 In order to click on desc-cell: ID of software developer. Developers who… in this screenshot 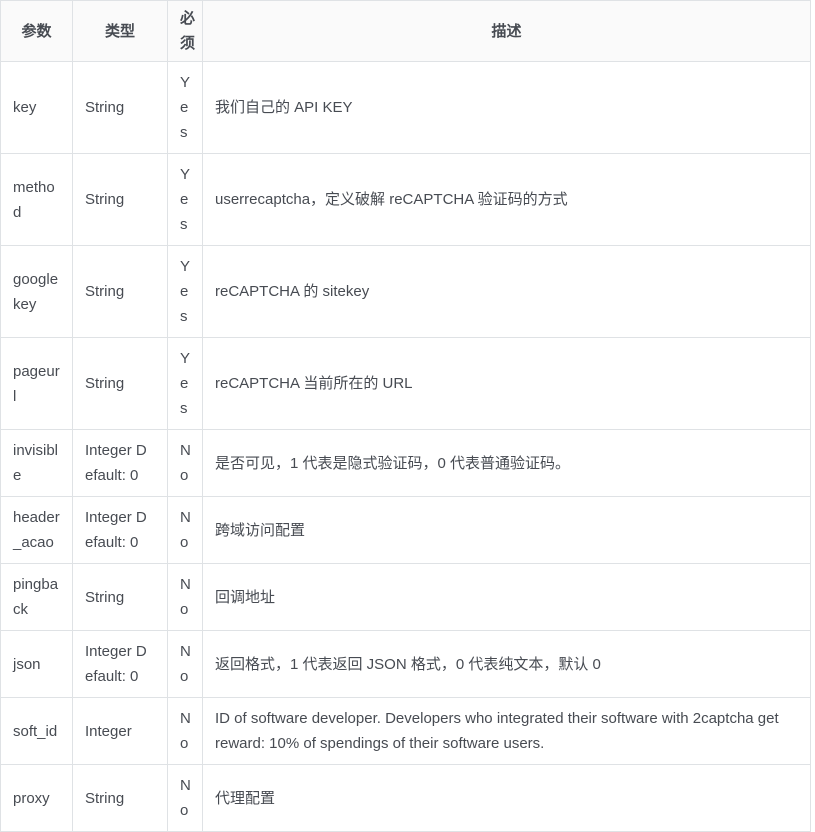, I will do `click(506, 731)`.